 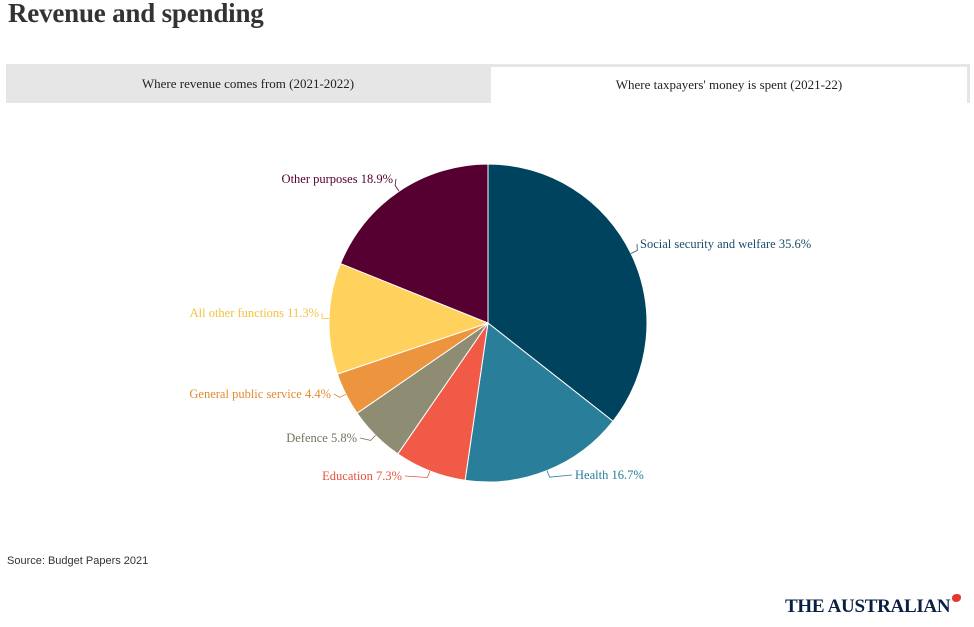 What do you see at coordinates (634, 248) in the screenshot?
I see `pie-leader-line-social-security-and-welfare` at bounding box center [634, 248].